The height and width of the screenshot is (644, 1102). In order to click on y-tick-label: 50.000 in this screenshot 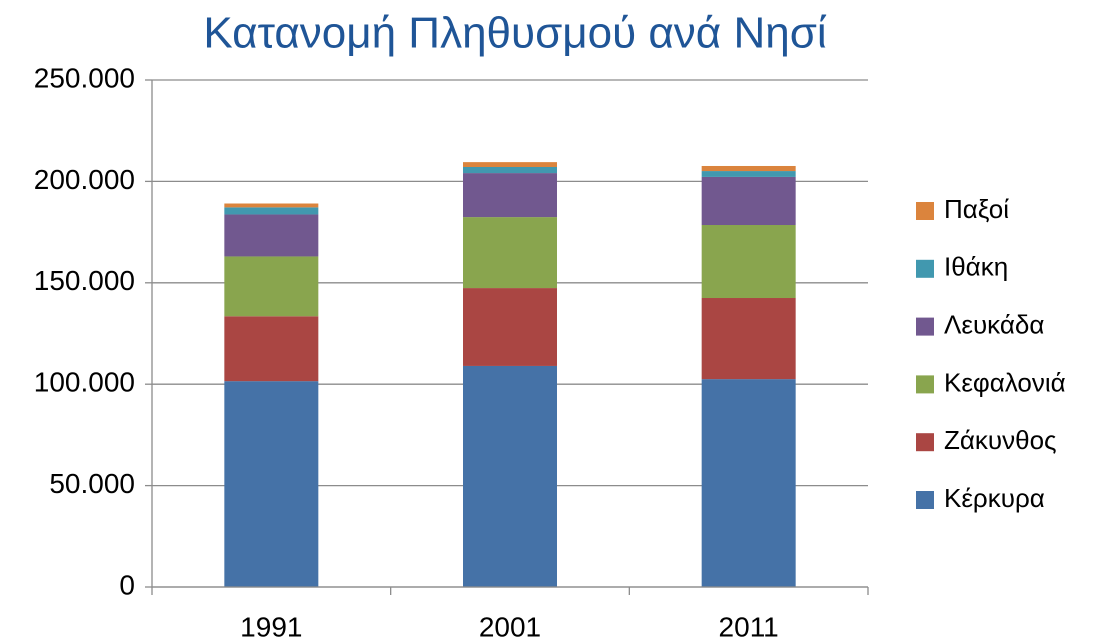, I will do `click(92, 483)`.